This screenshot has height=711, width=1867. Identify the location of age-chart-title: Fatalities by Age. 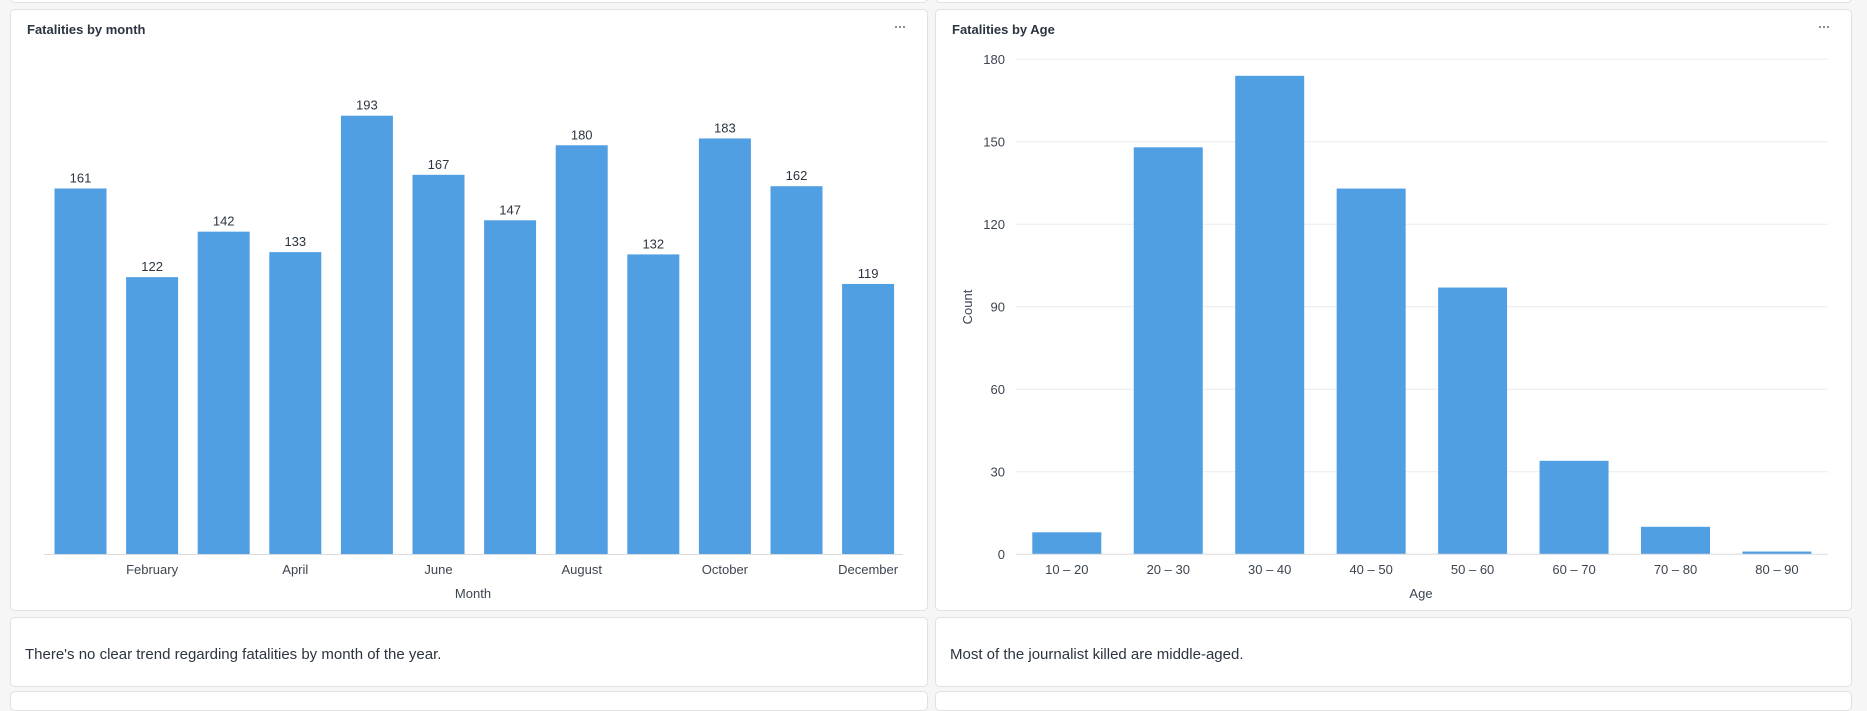
(1003, 29).